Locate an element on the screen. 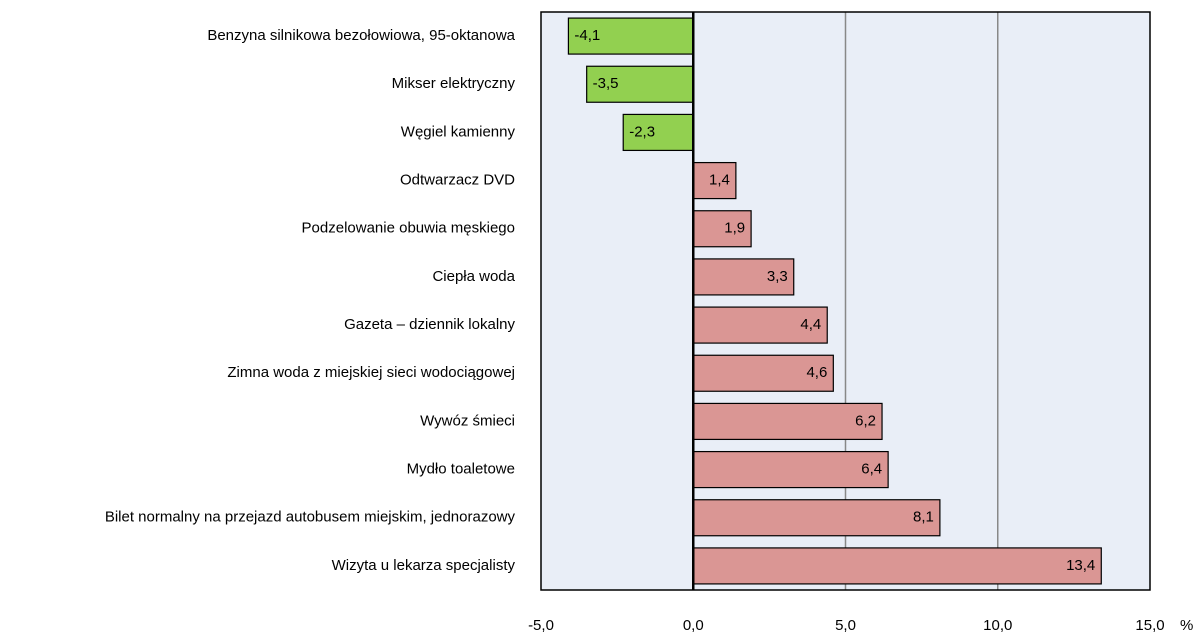 The width and height of the screenshot is (1199, 634). y-tick-label: Podzelowanie obuwia męskiego is located at coordinates (408, 228).